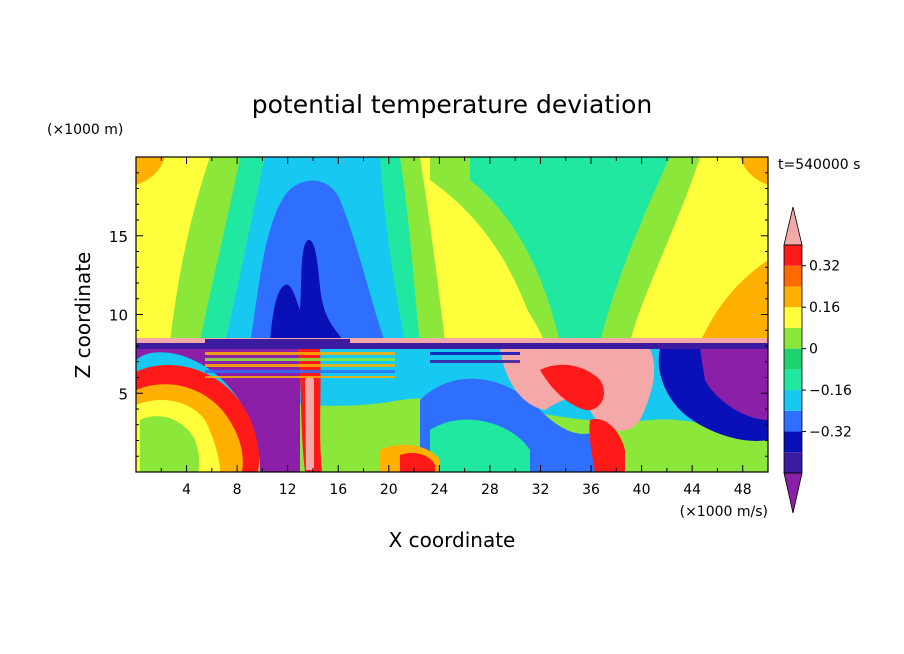 Image resolution: width=904 pixels, height=654 pixels. Describe the element at coordinates (338, 490) in the screenshot. I see `x-tick-label: 16` at that location.